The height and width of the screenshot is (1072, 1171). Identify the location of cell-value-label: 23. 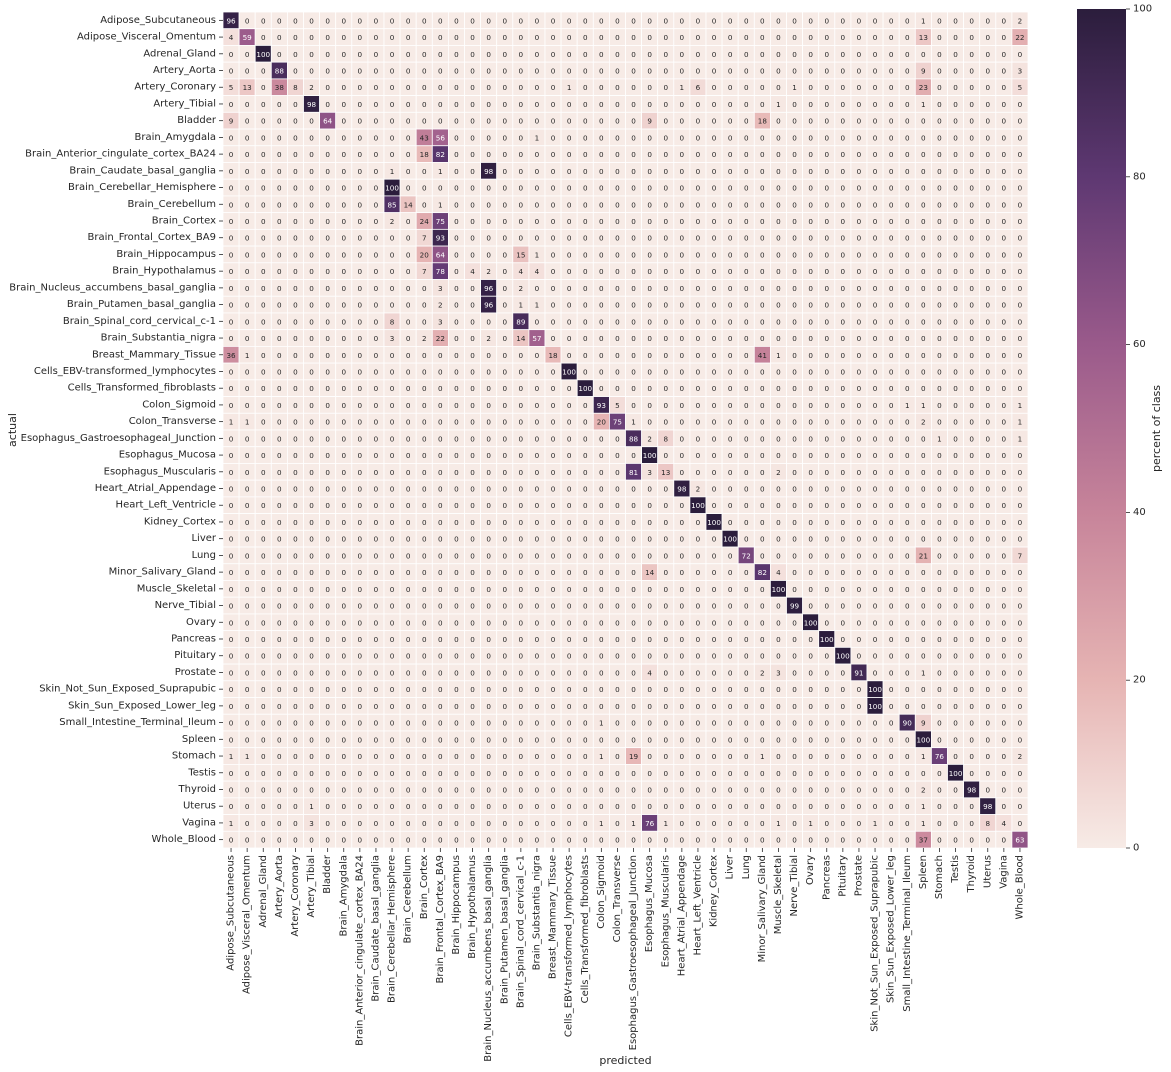
(923, 87).